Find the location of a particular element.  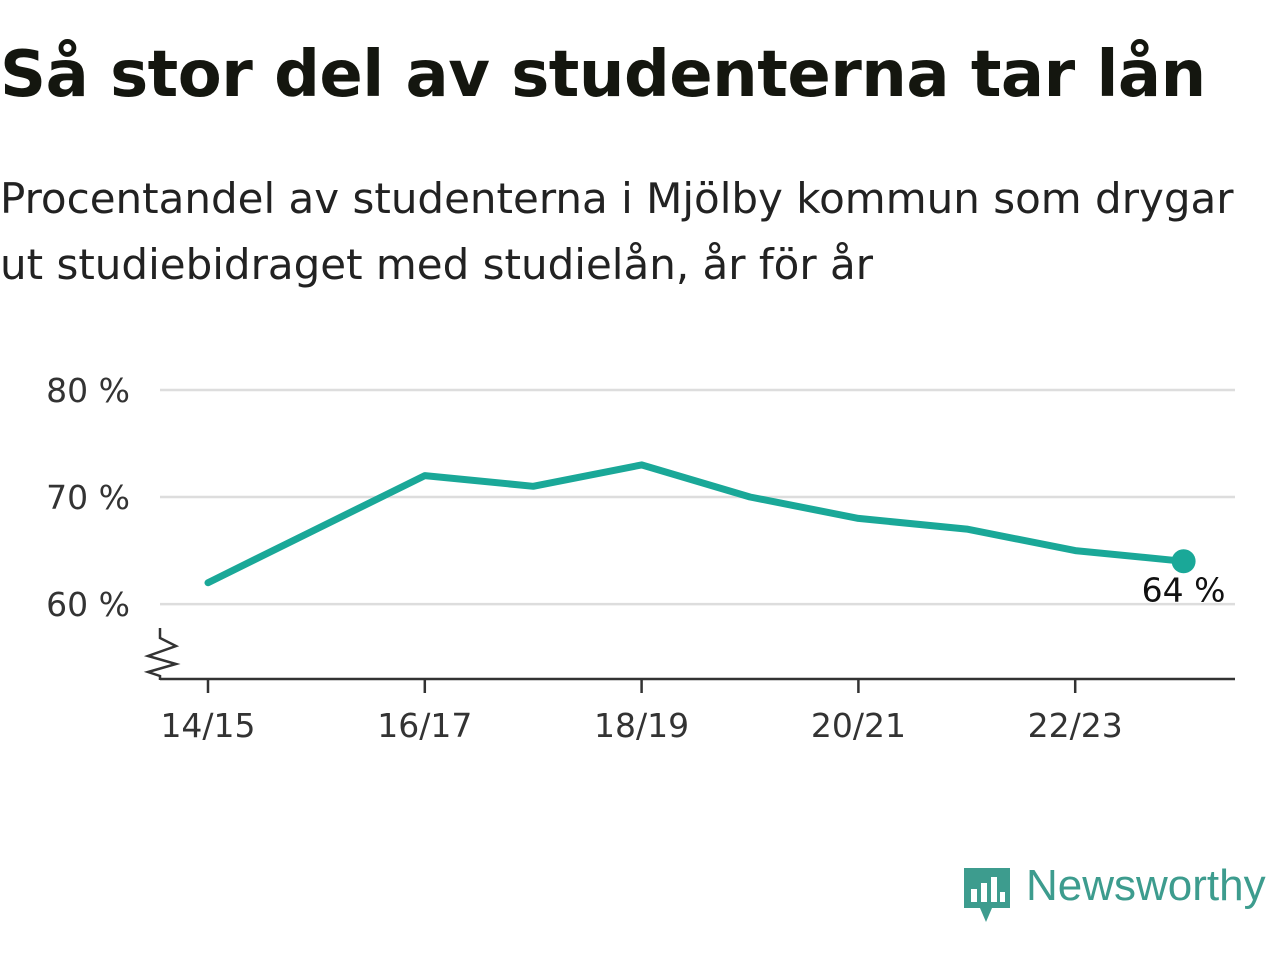

y-tick-labels: 60 % 70 % 80 % is located at coordinates (88, 497).